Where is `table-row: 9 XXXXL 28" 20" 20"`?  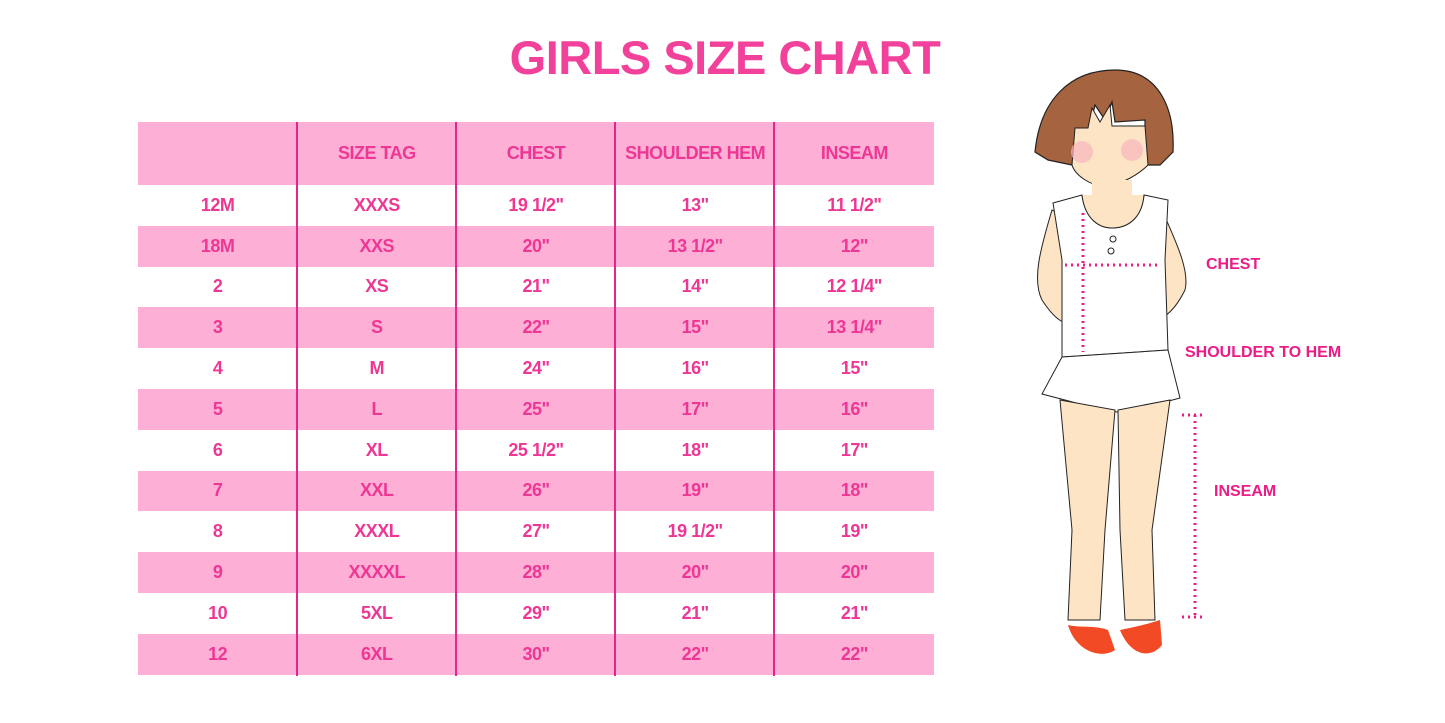 table-row: 9 XXXXL 28" 20" 20" is located at coordinates (536, 572).